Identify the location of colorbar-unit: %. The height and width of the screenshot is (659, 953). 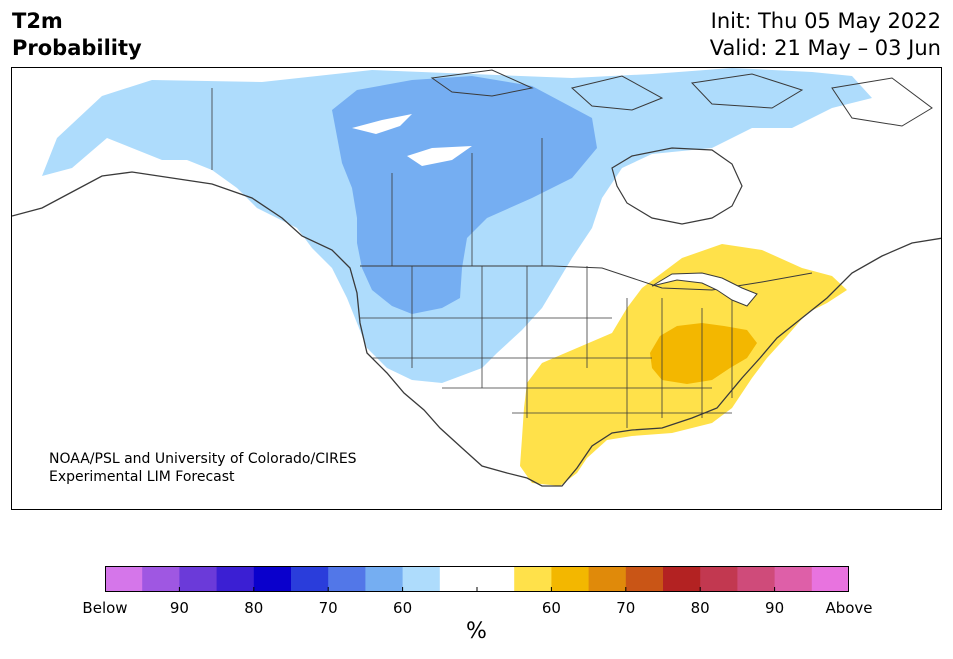
(476, 631).